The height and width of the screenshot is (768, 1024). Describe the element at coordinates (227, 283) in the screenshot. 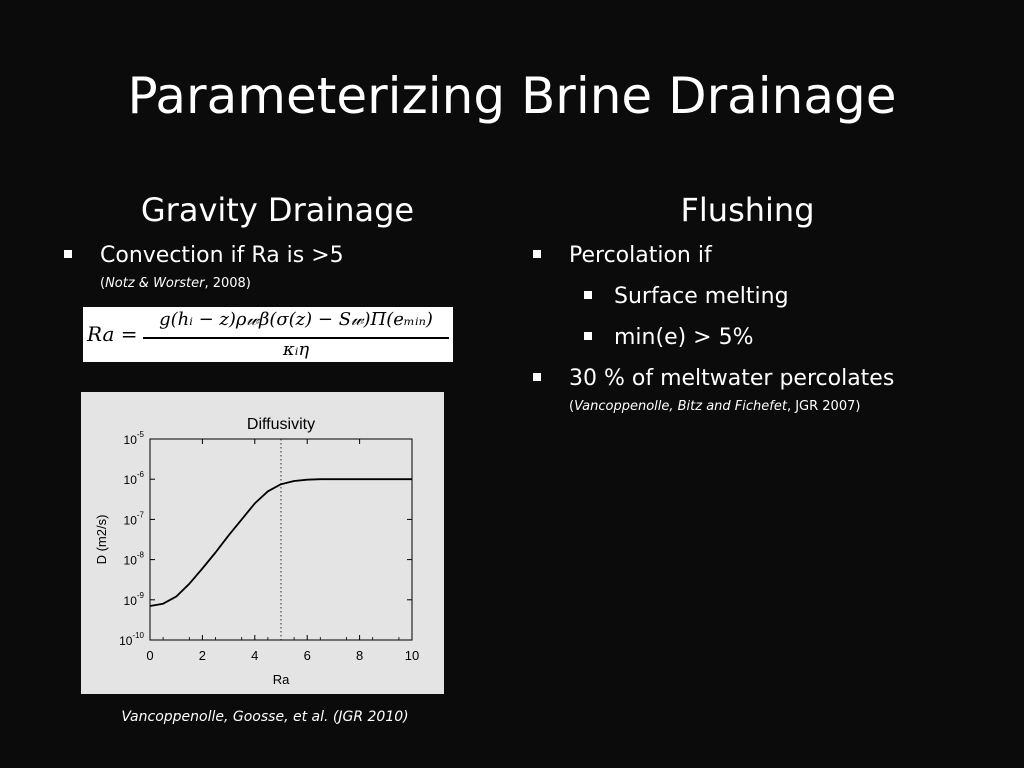

I see `citation-year: , 2008)` at that location.